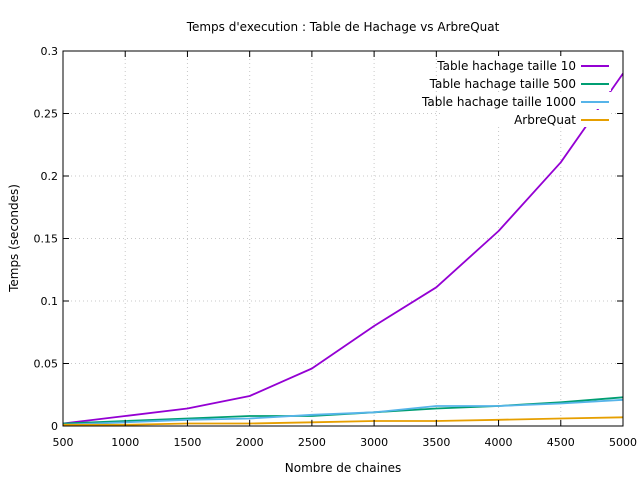  I want to click on y-tick-label: 0.1, so click(50, 301).